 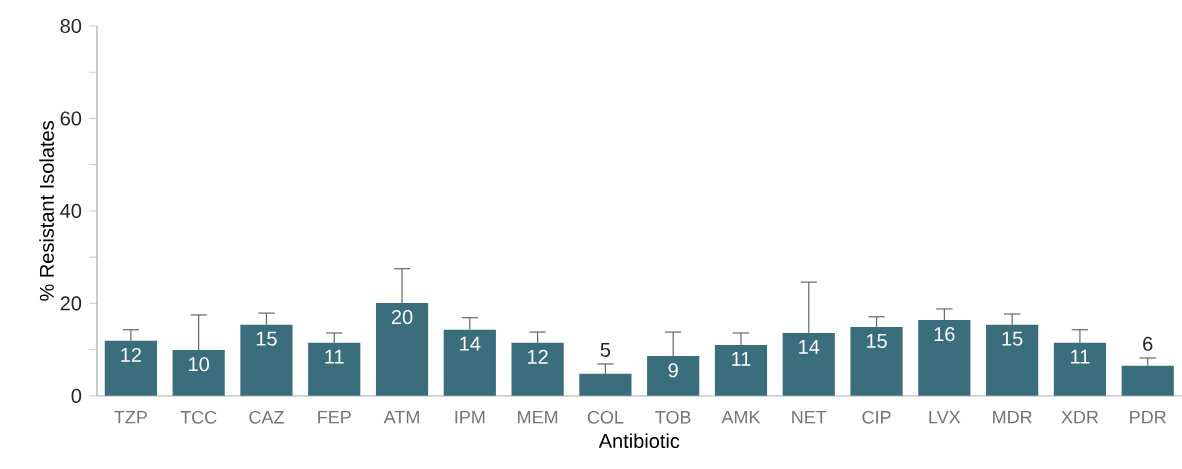 What do you see at coordinates (334, 417) in the screenshot?
I see `x-tick-label: FEP` at bounding box center [334, 417].